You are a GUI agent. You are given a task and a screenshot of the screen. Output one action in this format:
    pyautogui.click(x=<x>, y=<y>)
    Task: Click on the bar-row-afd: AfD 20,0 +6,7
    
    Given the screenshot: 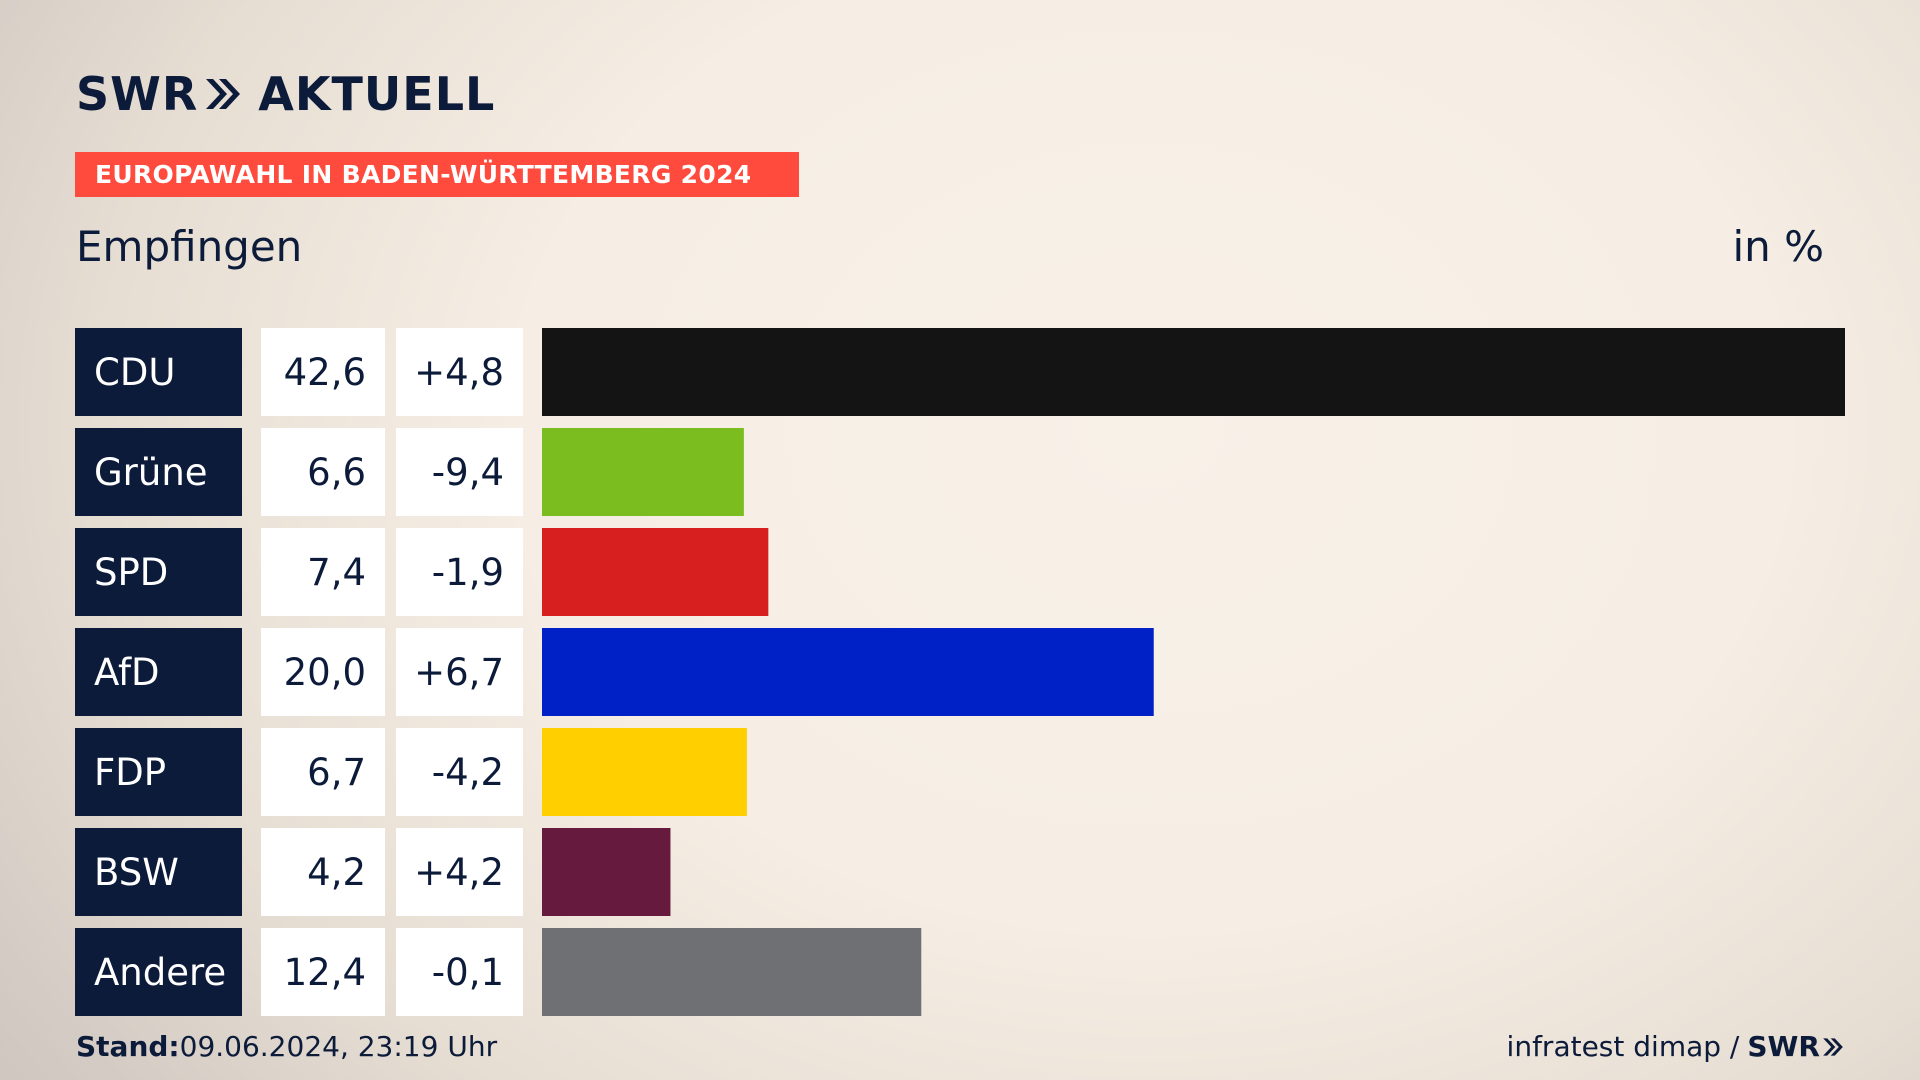 What is the action you would take?
    pyautogui.click(x=614, y=672)
    